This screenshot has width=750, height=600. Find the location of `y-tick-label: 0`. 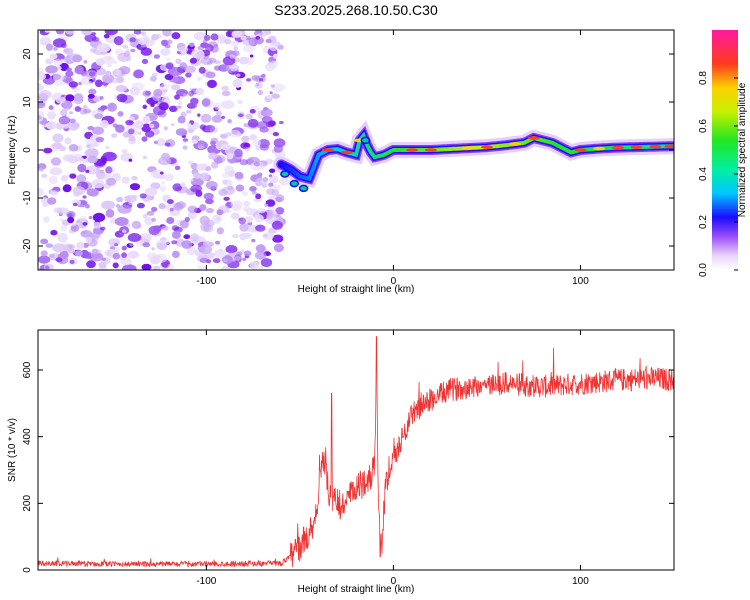

y-tick-label: 0 is located at coordinates (27, 150).